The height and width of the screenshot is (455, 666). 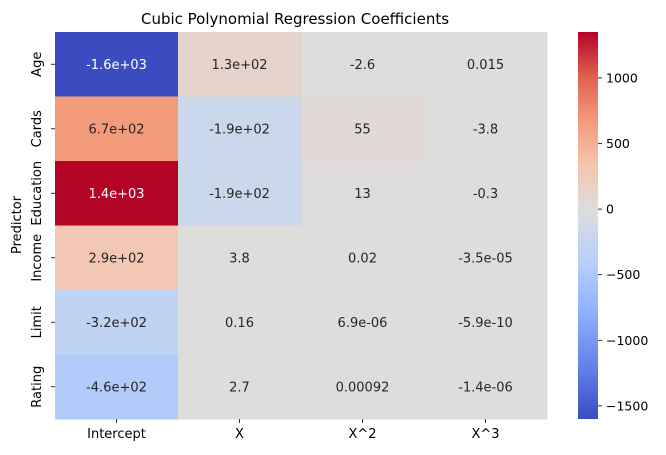 What do you see at coordinates (627, 340) in the screenshot?
I see `colorbar-tick-label: −1000` at bounding box center [627, 340].